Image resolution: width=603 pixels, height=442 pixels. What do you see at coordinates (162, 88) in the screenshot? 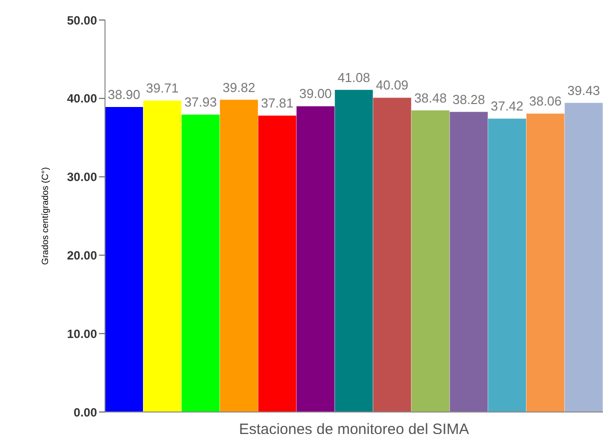
I see `data-label: 39.71` at bounding box center [162, 88].